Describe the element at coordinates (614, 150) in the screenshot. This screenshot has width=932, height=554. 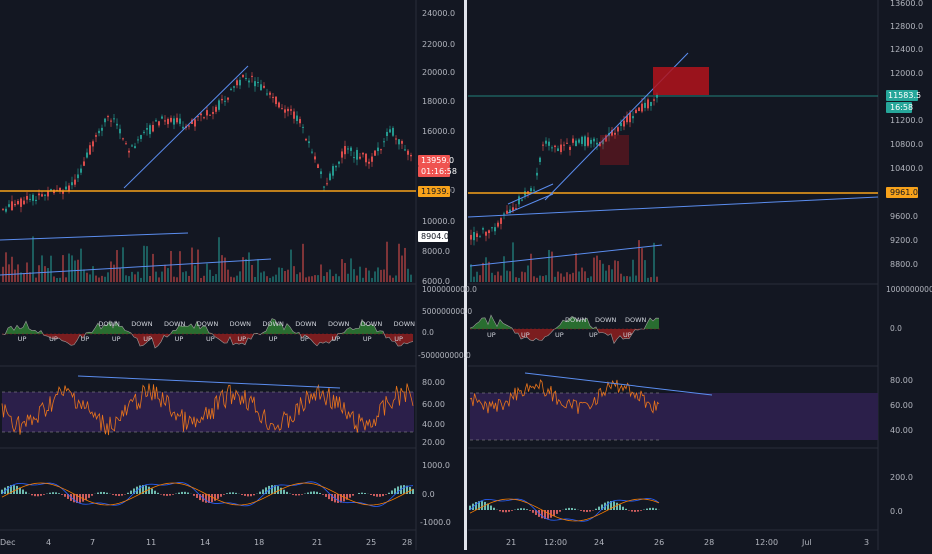
I see `demand-zone` at that location.